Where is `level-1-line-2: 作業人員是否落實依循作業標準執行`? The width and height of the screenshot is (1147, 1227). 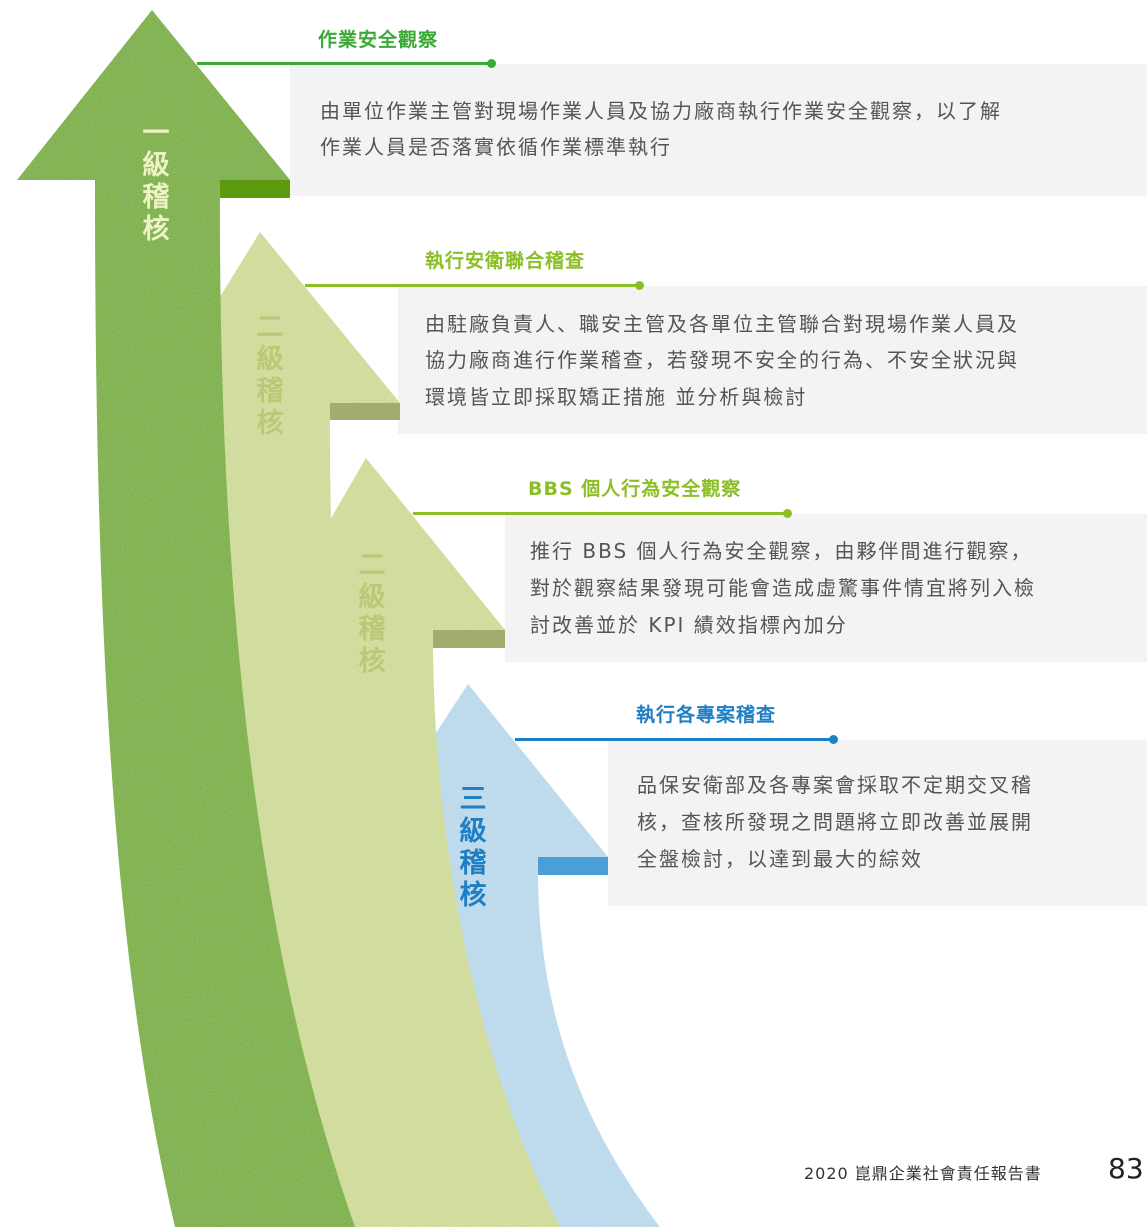 level-1-line-2: 作業人員是否落實依循作業標準執行 is located at coordinates (496, 147).